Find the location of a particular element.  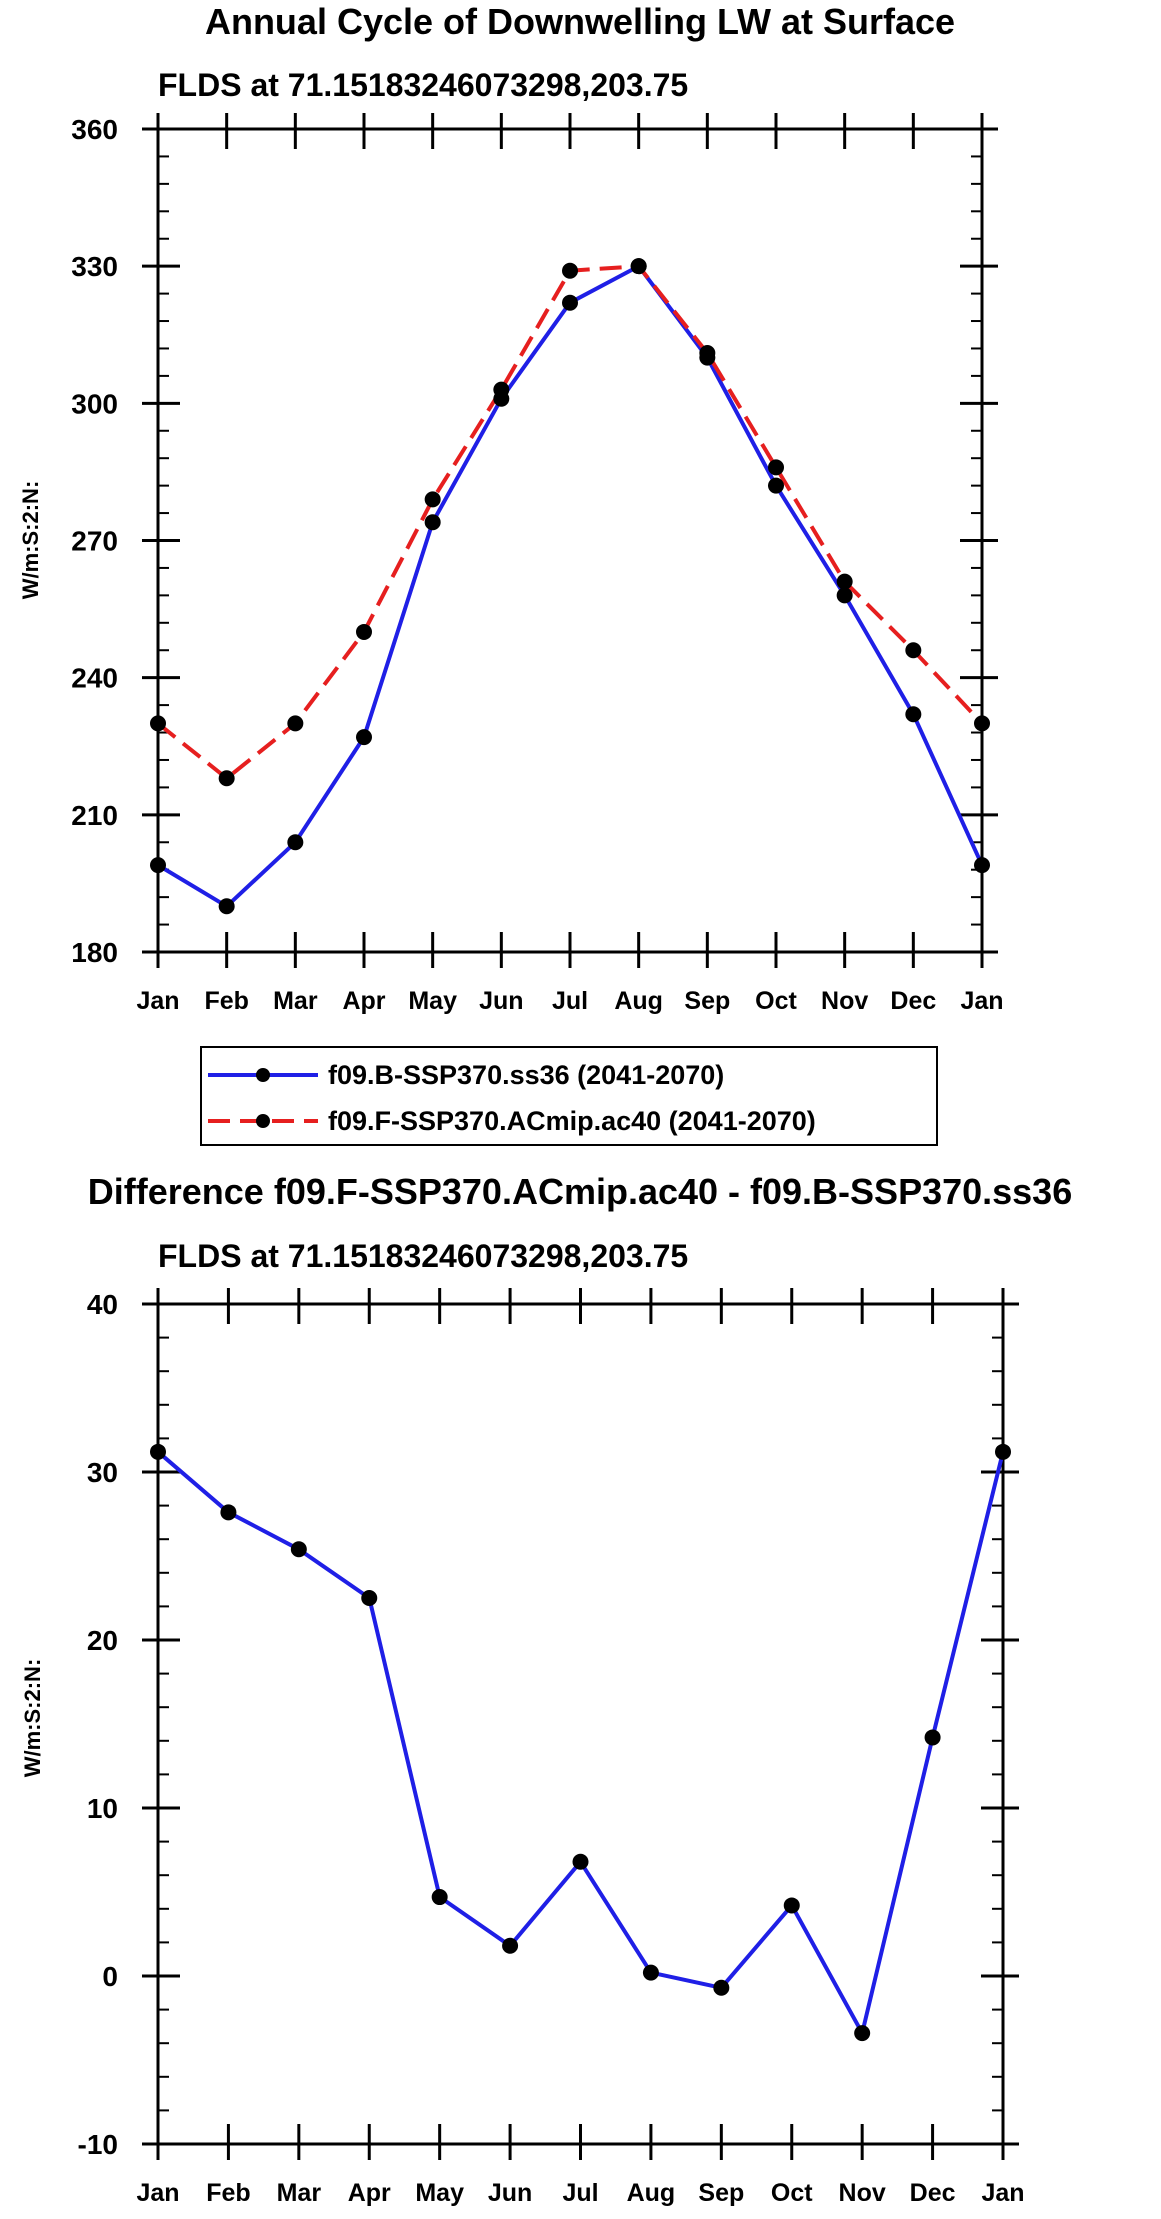

y-tick-label: 210 is located at coordinates (94, 815).